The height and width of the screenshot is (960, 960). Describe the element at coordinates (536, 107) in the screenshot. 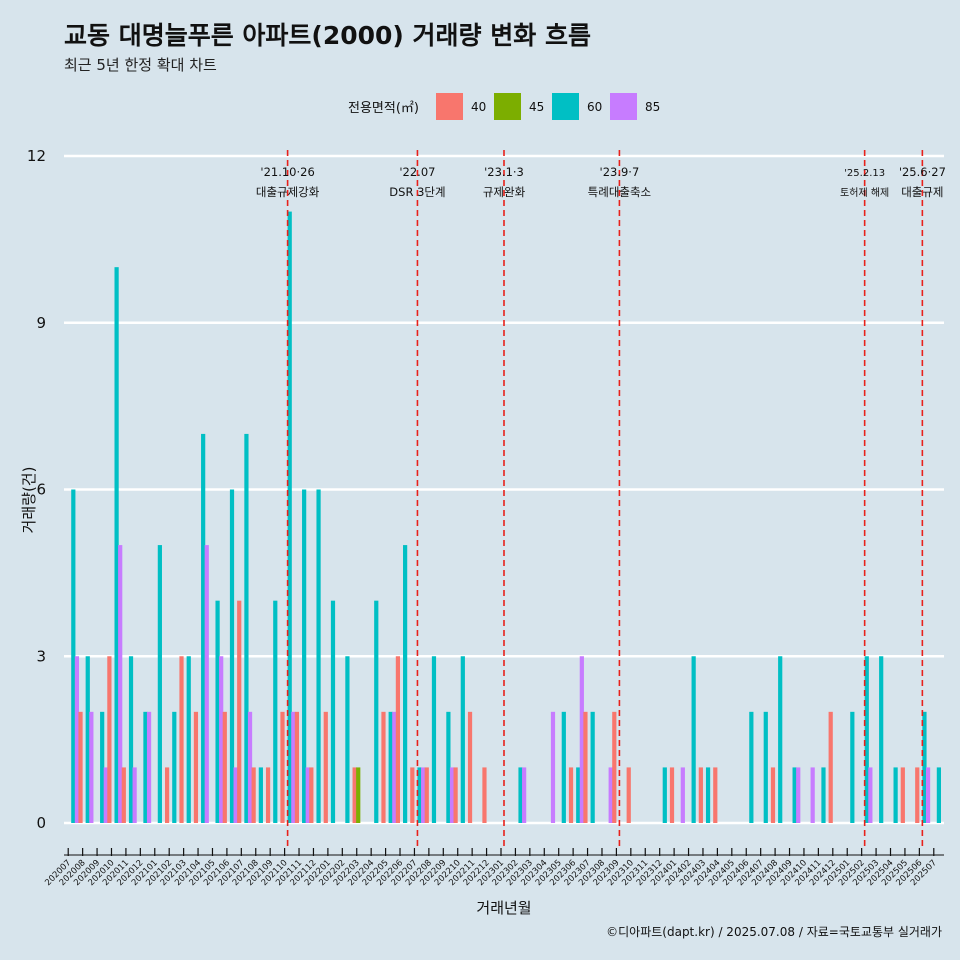

I see `legend-label-45: 45` at that location.